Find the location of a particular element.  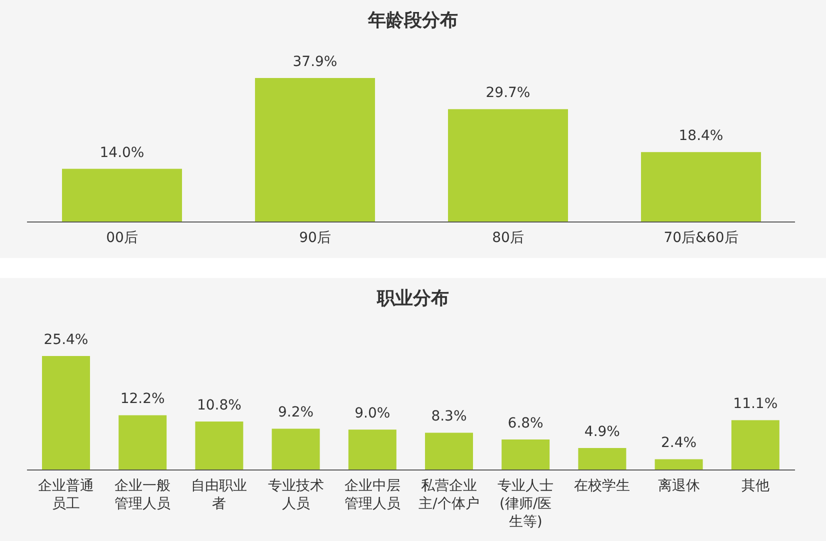

data-label: 37.9% is located at coordinates (315, 62).